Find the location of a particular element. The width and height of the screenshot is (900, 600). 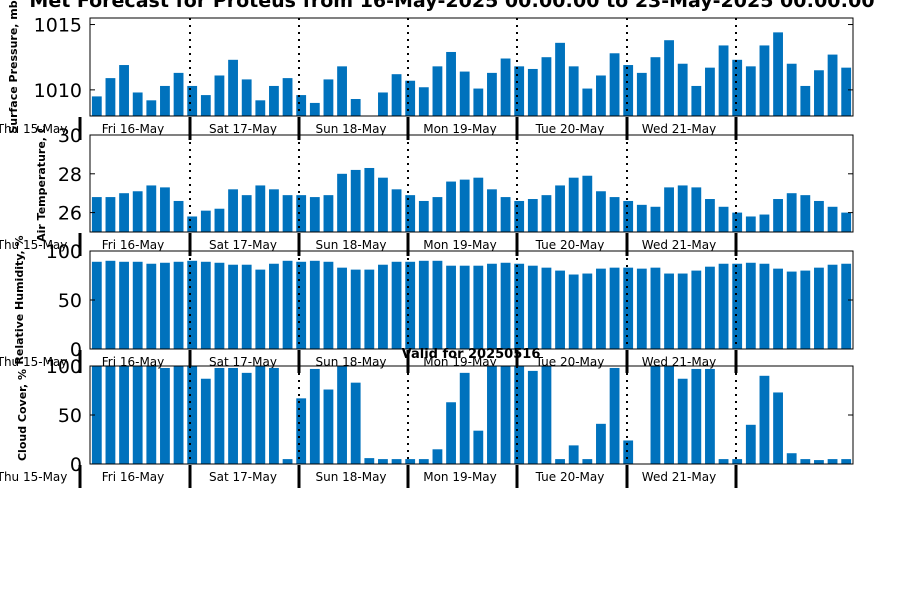

day-label-sat-17-may: Sat 17-May is located at coordinates (243, 362).